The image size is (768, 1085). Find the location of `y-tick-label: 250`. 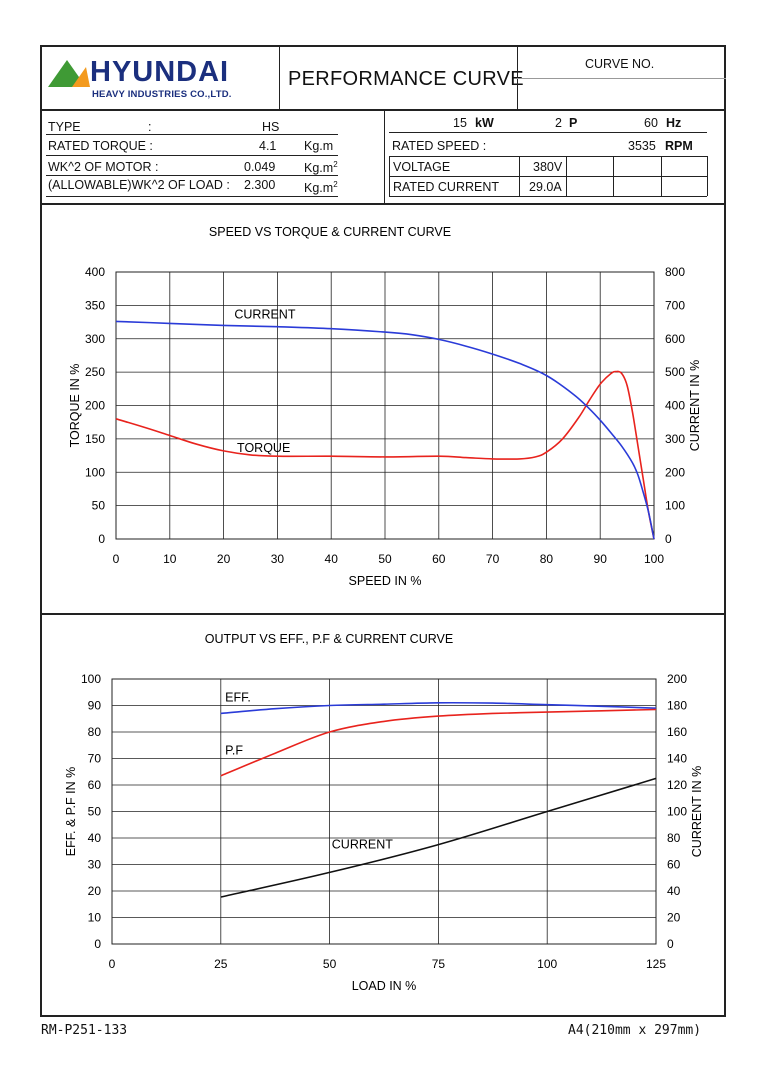

y-tick-label: 250 is located at coordinates (95, 372).